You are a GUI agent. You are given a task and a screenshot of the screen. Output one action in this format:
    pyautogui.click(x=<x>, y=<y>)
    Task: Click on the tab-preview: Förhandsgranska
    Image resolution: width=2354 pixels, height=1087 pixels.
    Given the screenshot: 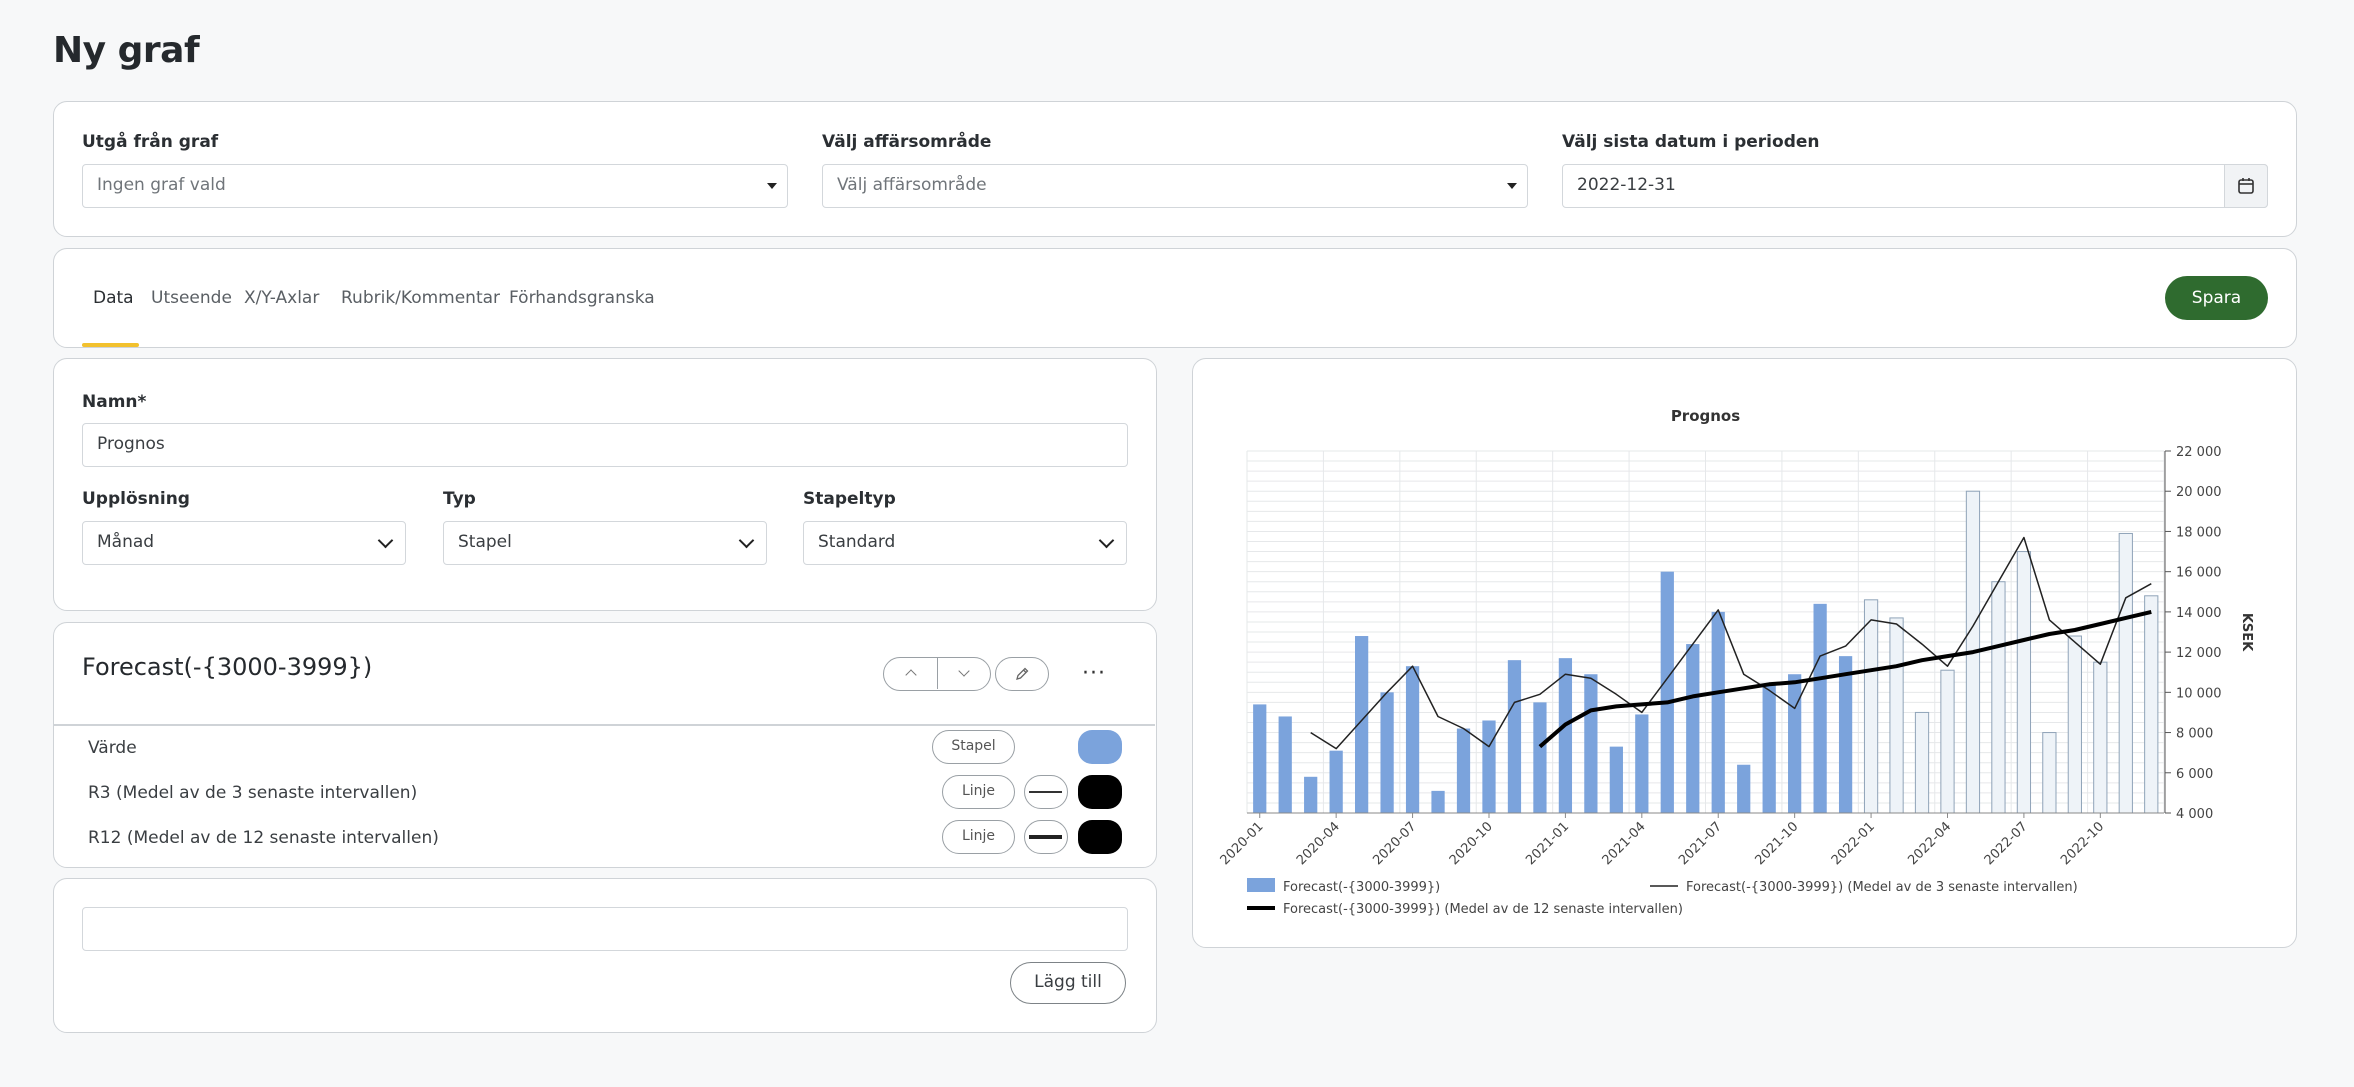 What is the action you would take?
    pyautogui.click(x=582, y=298)
    